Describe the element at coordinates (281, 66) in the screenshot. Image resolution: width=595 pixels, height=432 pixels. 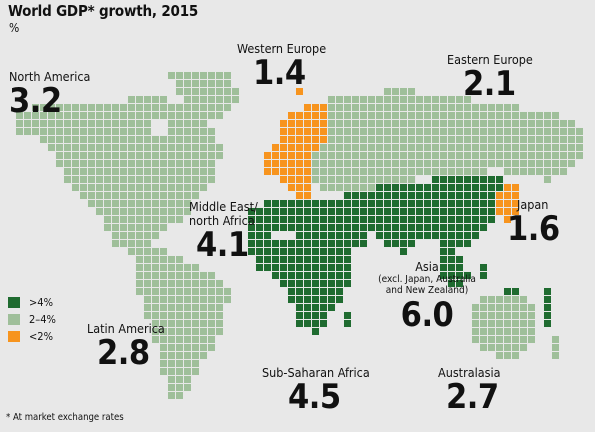
I see `region-western-europe: Western Europe 1.4` at that location.